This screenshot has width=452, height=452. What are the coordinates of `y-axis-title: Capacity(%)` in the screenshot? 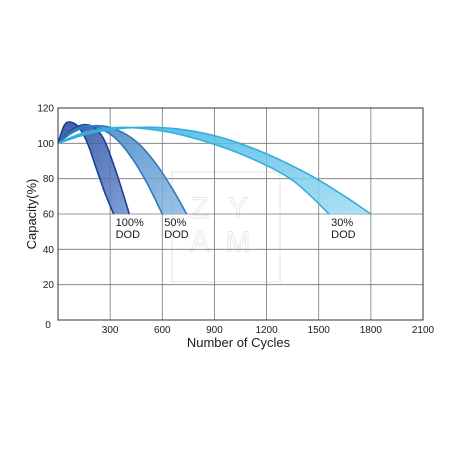 It's located at (31, 214).